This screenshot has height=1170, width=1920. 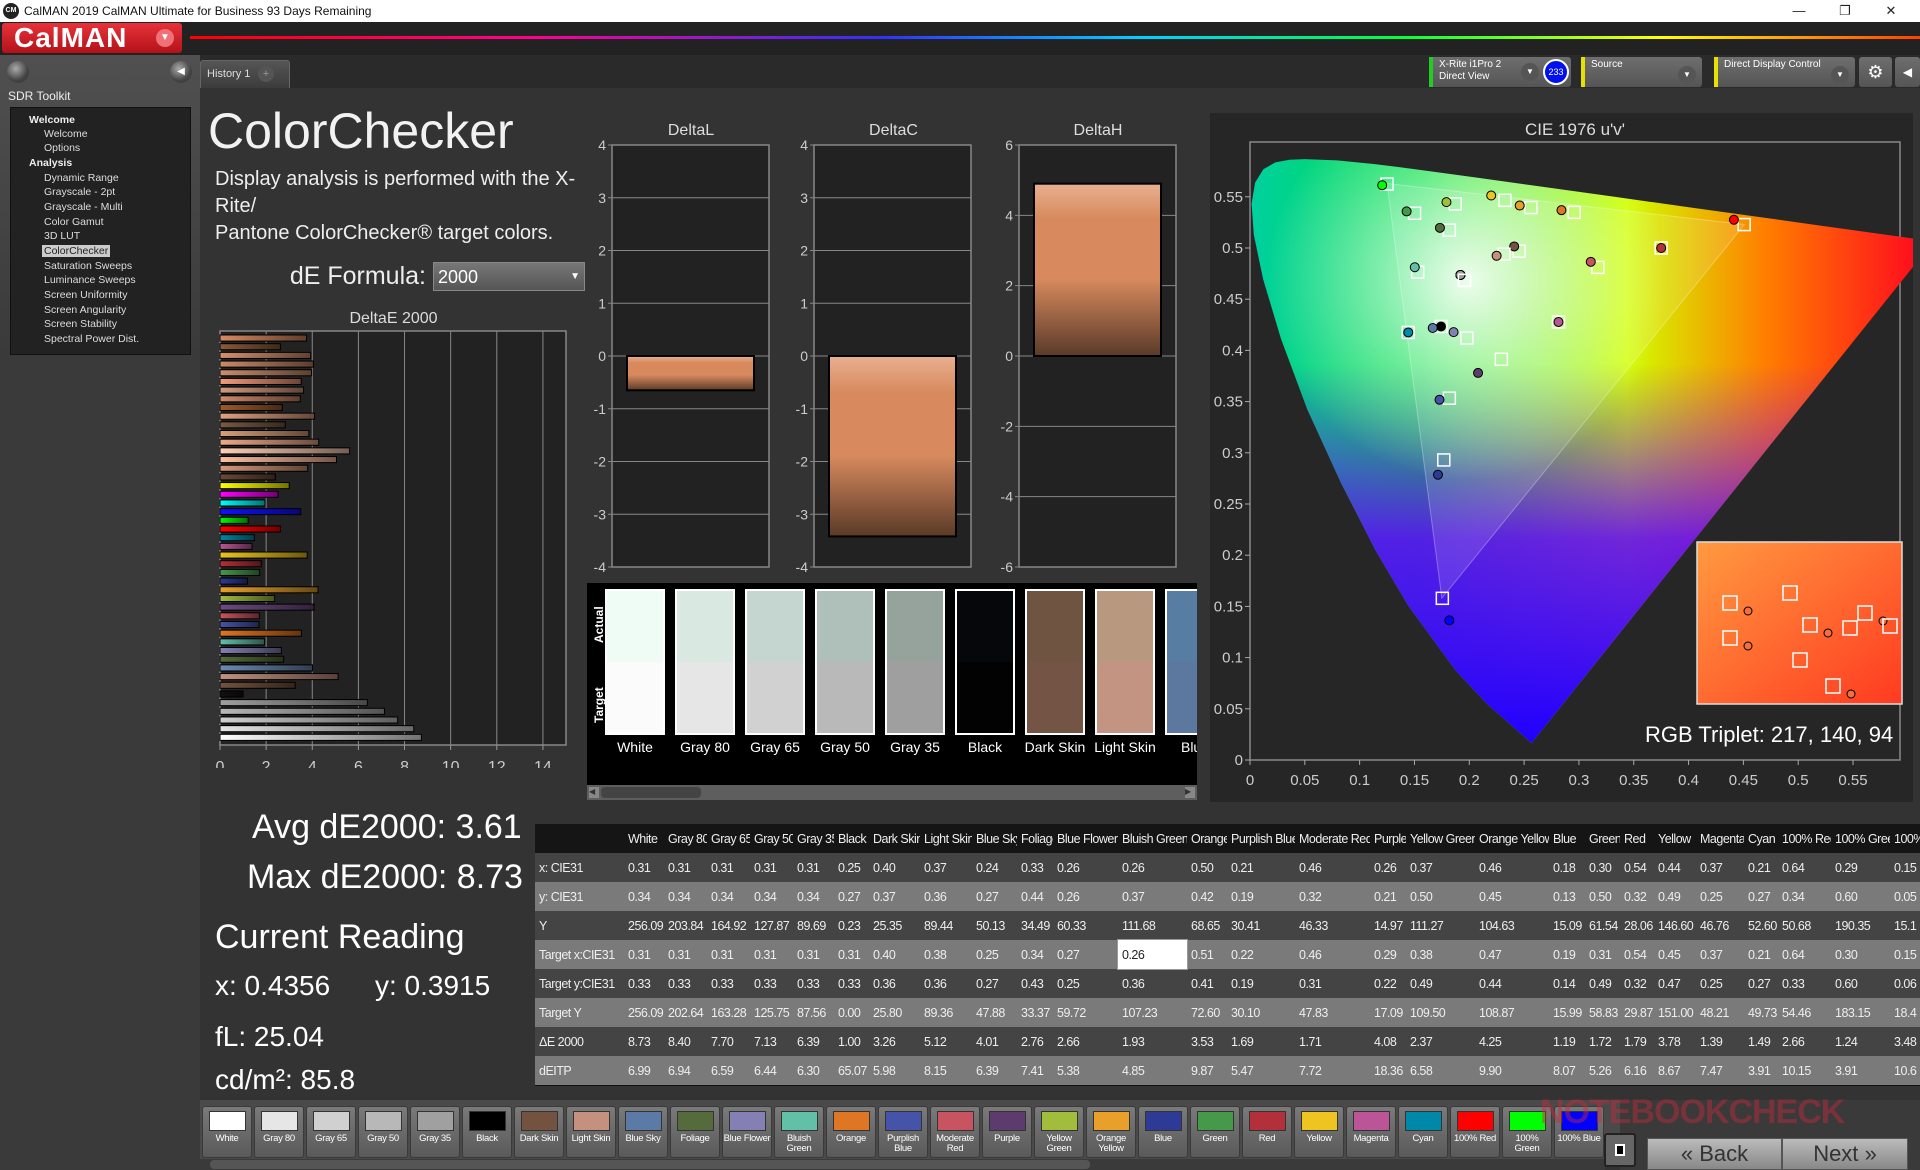 I want to click on table-cell: 7.41, so click(x=1035, y=1070).